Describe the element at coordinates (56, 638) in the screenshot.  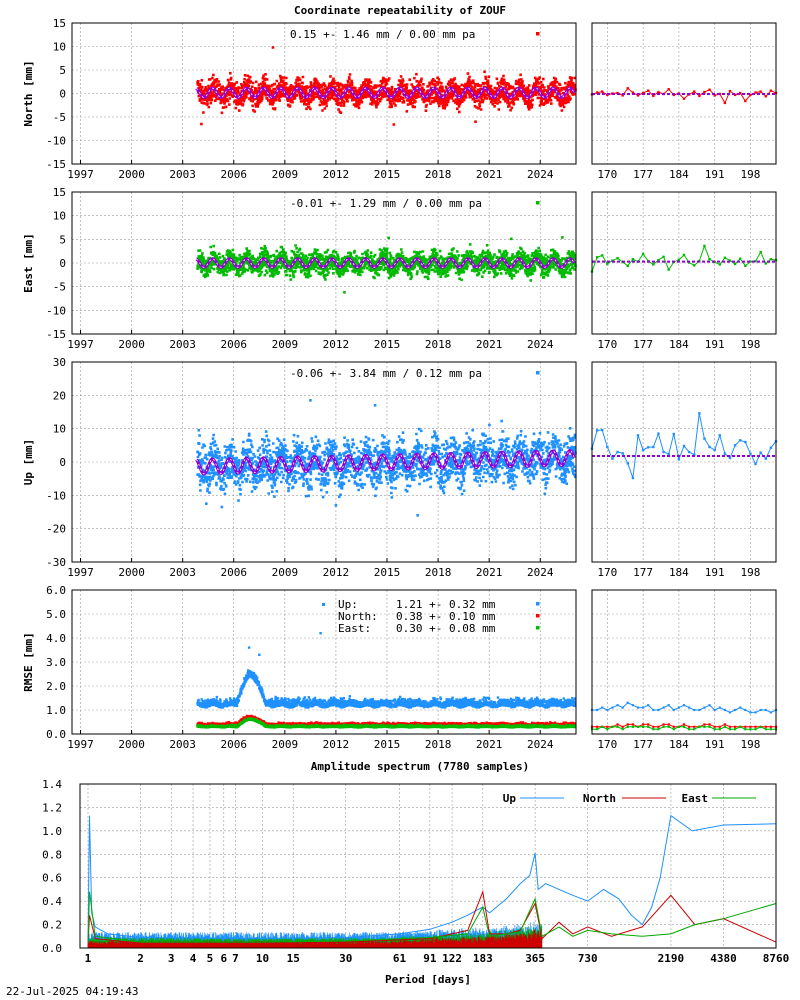
I see `rmse-ytick-label: 4.0` at that location.